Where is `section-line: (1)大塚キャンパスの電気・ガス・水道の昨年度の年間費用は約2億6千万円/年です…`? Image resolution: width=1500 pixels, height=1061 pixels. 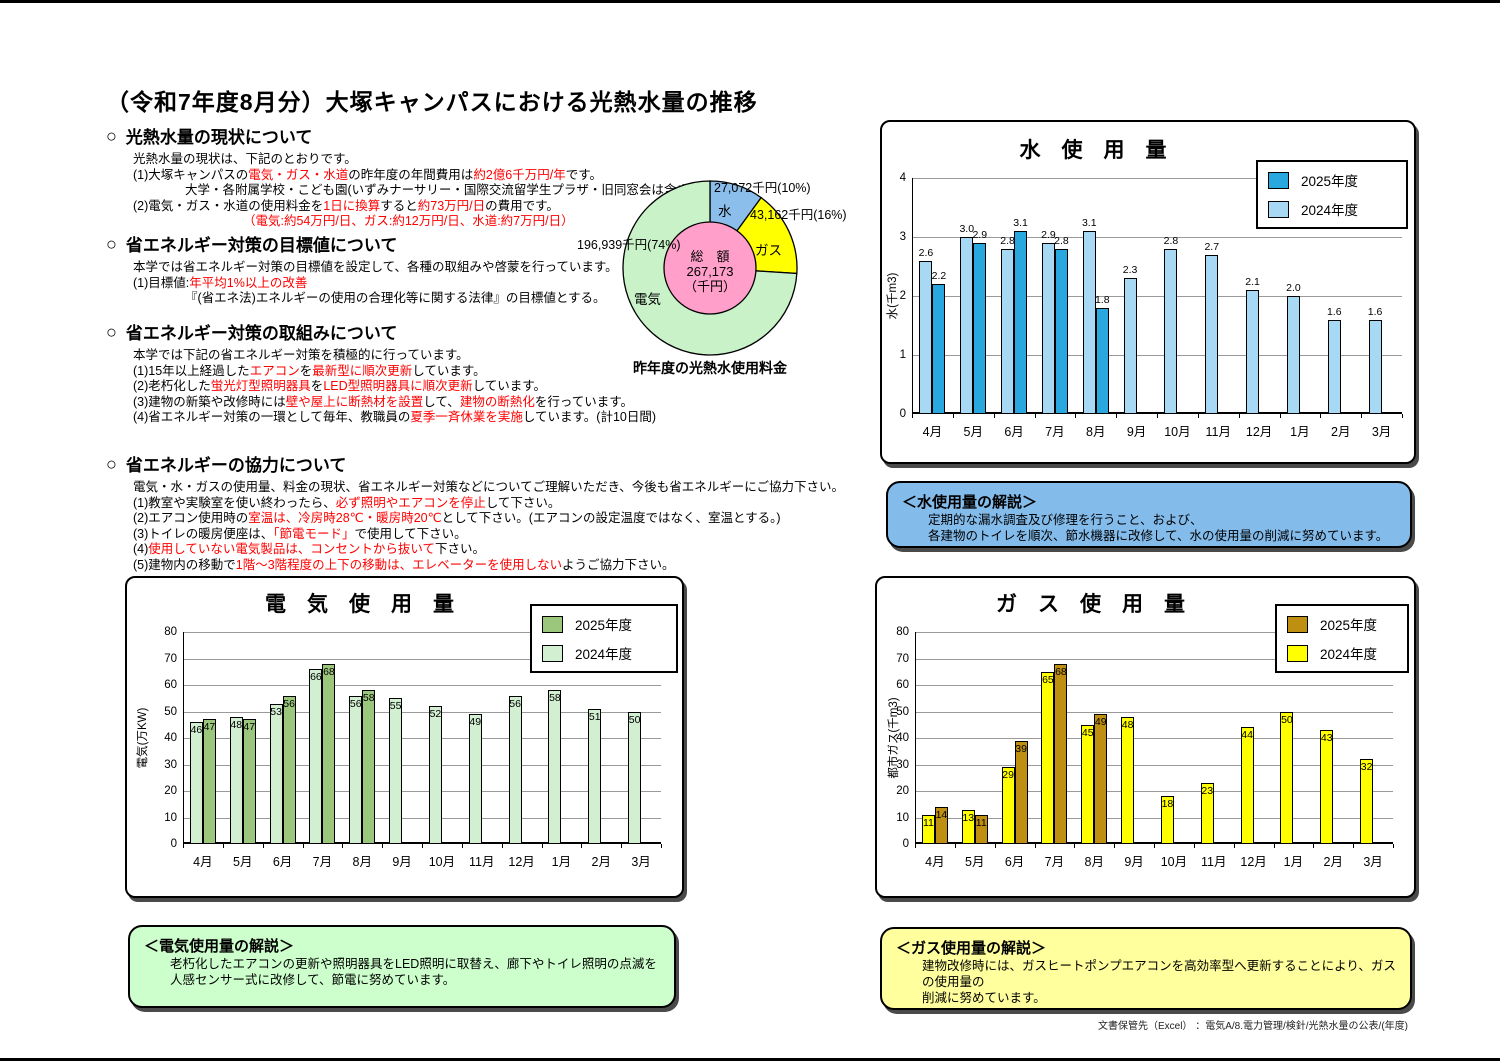 section-line: (1)大塚キャンパスの電気・ガス・水道の昨年度の年間費用は約2億6千万円/年です… is located at coordinates (489, 176).